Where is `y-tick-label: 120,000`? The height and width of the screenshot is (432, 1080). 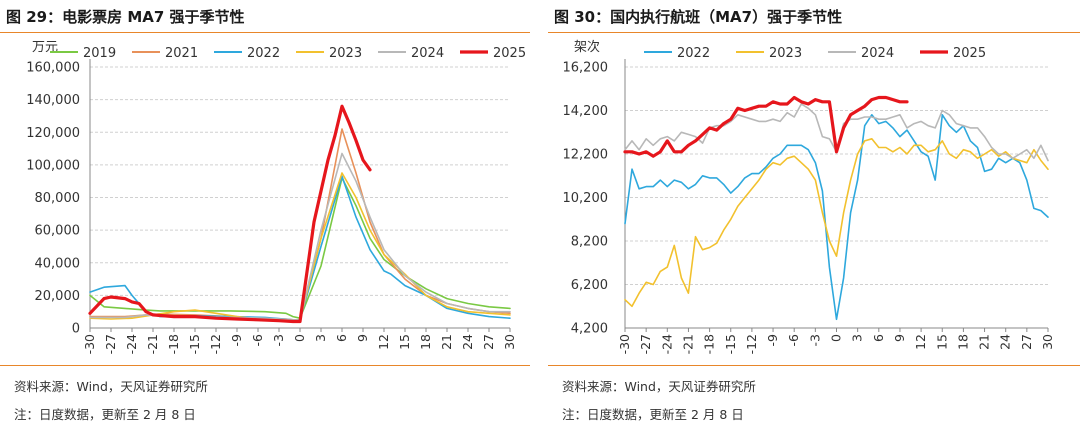 y-tick-label: 120,000 is located at coordinates (53, 133).